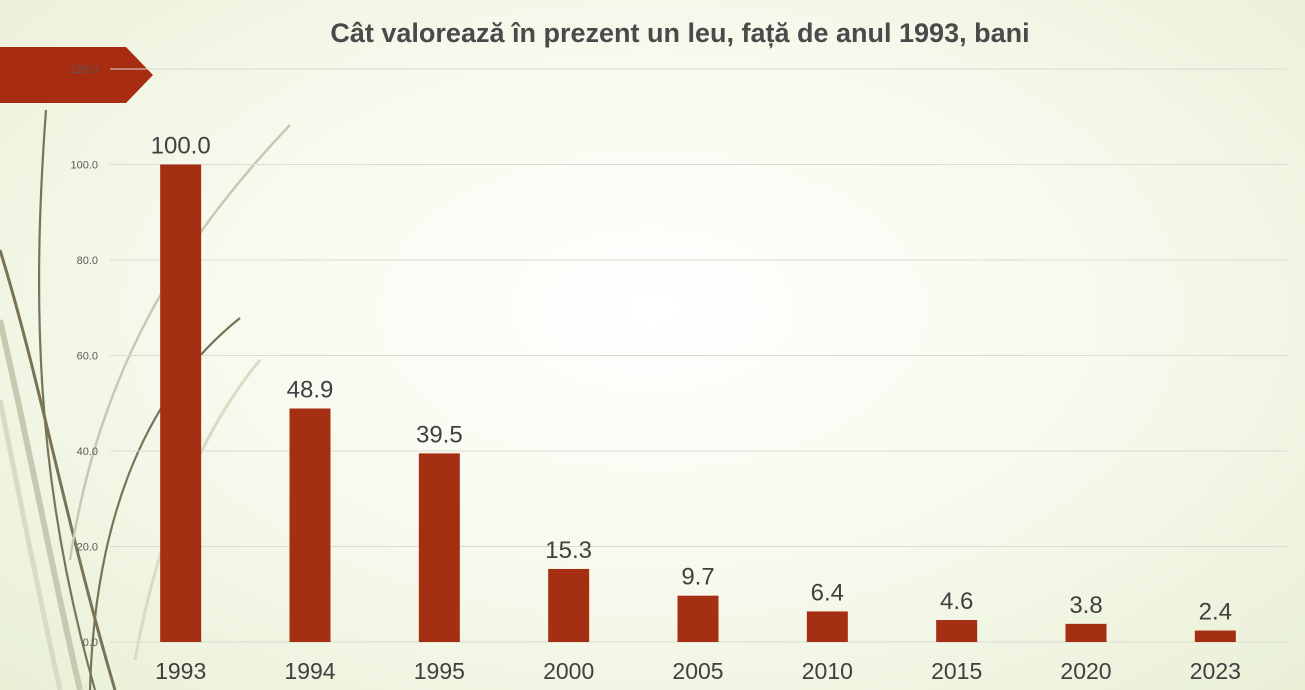  I want to click on x-tick-label: 1994, so click(309, 671).